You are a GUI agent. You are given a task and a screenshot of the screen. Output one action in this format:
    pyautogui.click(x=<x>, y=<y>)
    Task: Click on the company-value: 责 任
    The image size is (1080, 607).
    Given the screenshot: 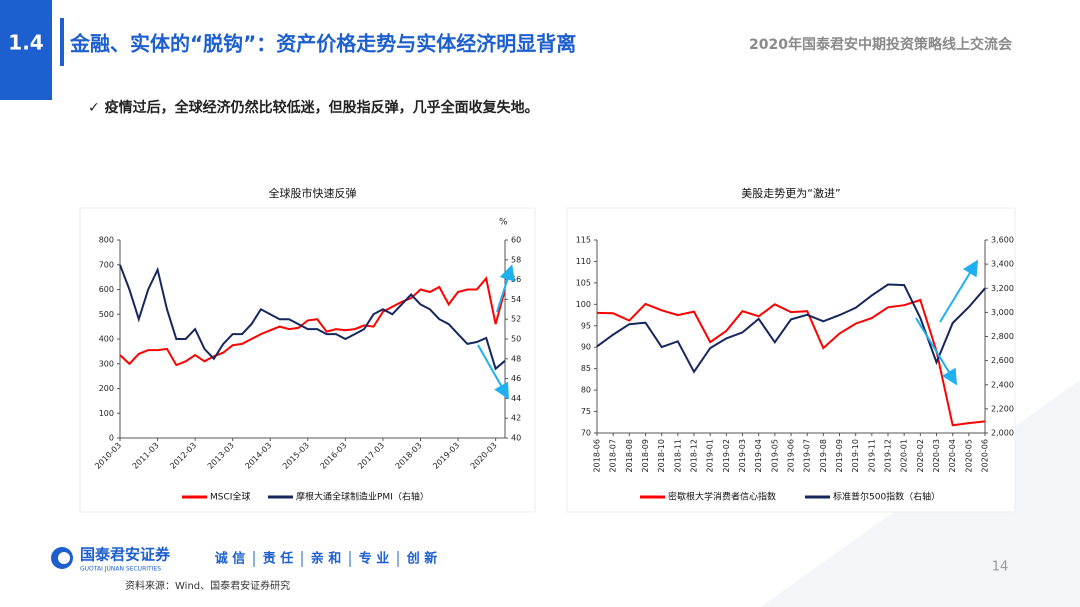 What is the action you would take?
    pyautogui.click(x=278, y=559)
    